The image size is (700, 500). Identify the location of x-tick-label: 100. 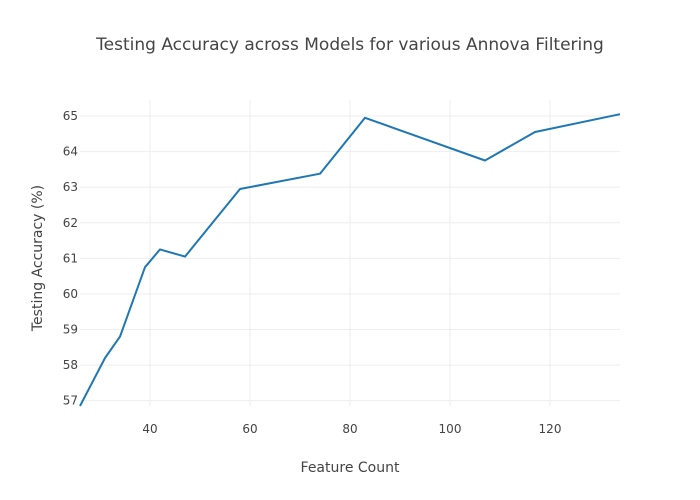
(450, 429).